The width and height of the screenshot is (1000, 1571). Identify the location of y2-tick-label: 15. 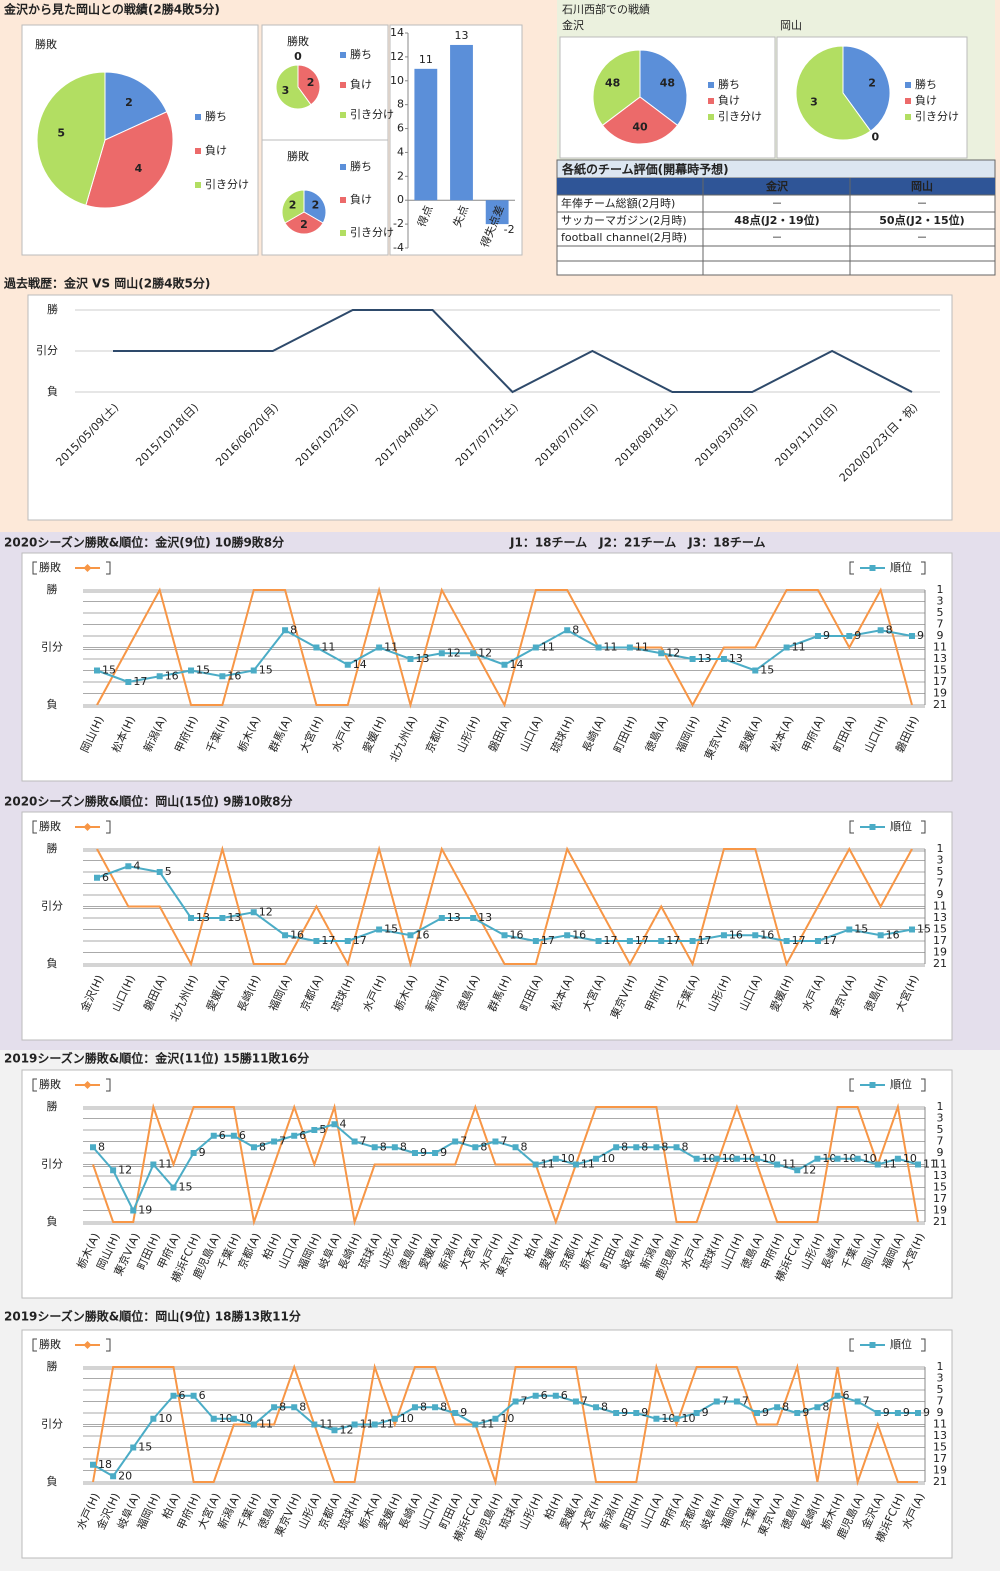
(940, 1447).